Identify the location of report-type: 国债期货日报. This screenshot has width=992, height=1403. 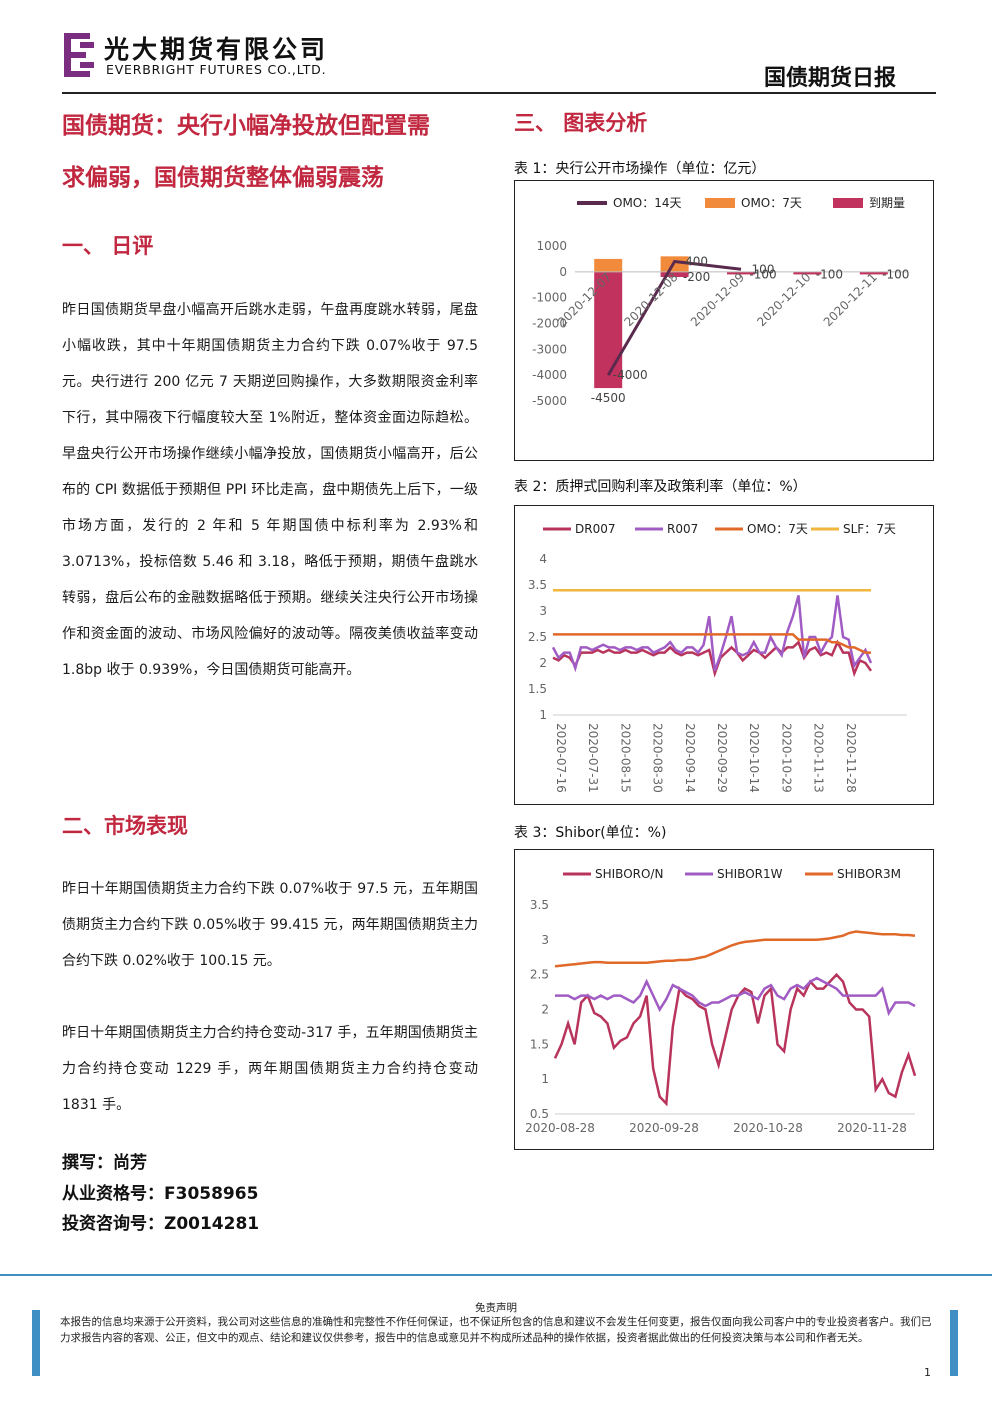
(830, 78).